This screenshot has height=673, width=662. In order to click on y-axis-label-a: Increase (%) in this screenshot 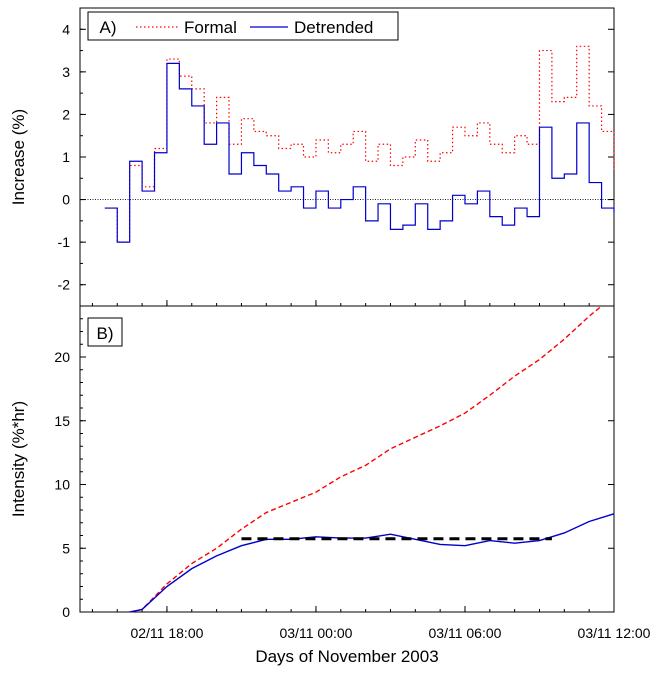, I will do `click(18, 157)`.